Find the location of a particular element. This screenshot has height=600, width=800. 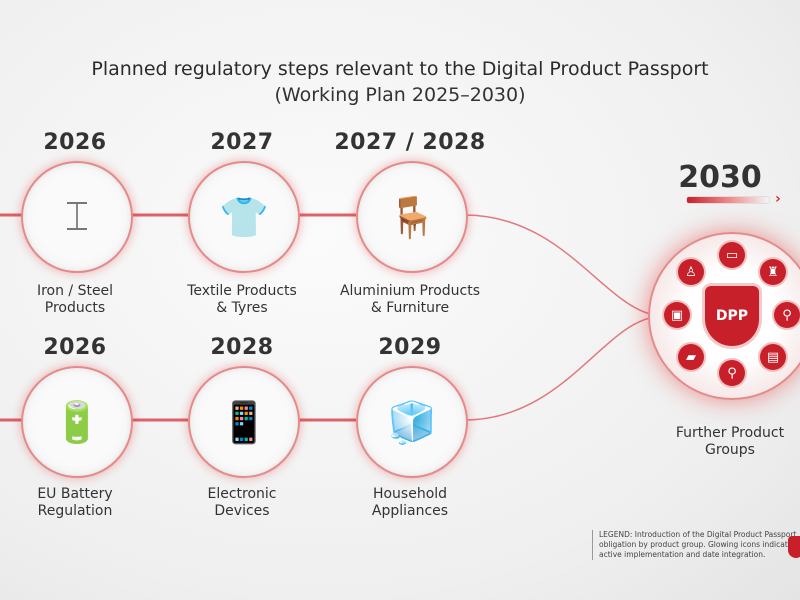

label-line: Regulation is located at coordinates (75, 511).